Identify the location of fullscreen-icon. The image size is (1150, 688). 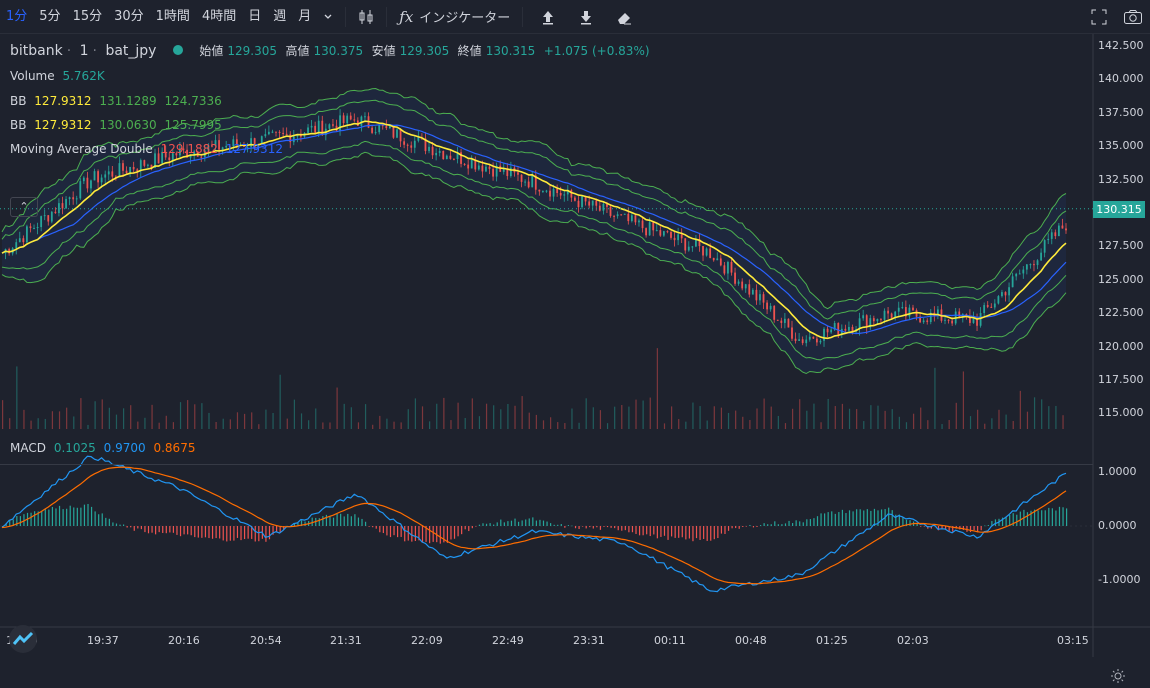
(1099, 16).